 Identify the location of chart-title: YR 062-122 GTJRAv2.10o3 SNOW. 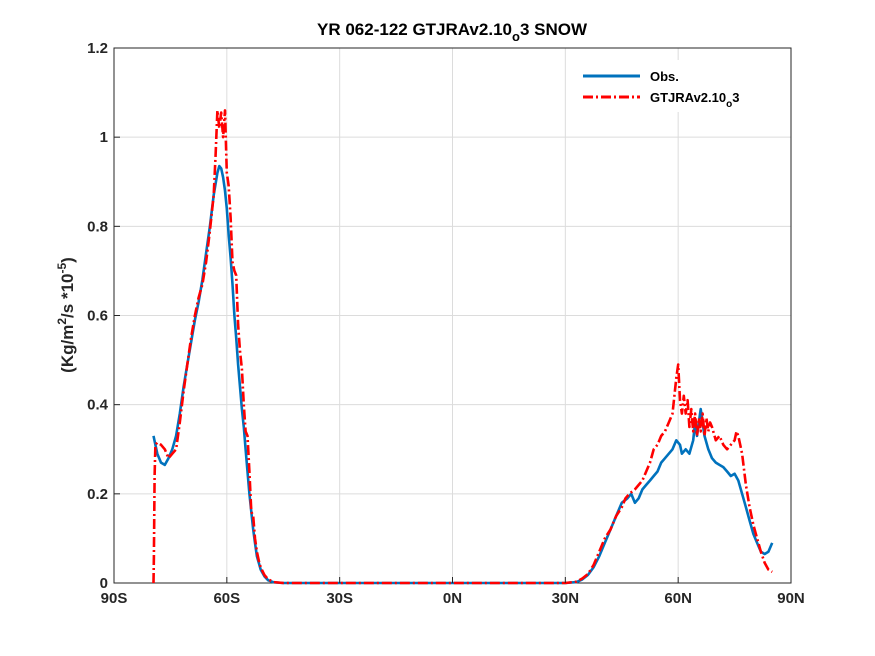
(452, 32).